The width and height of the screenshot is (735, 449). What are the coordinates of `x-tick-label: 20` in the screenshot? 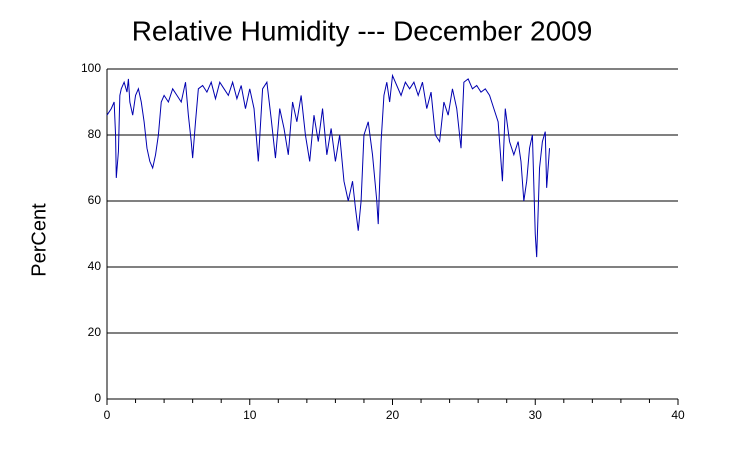 It's located at (393, 415).